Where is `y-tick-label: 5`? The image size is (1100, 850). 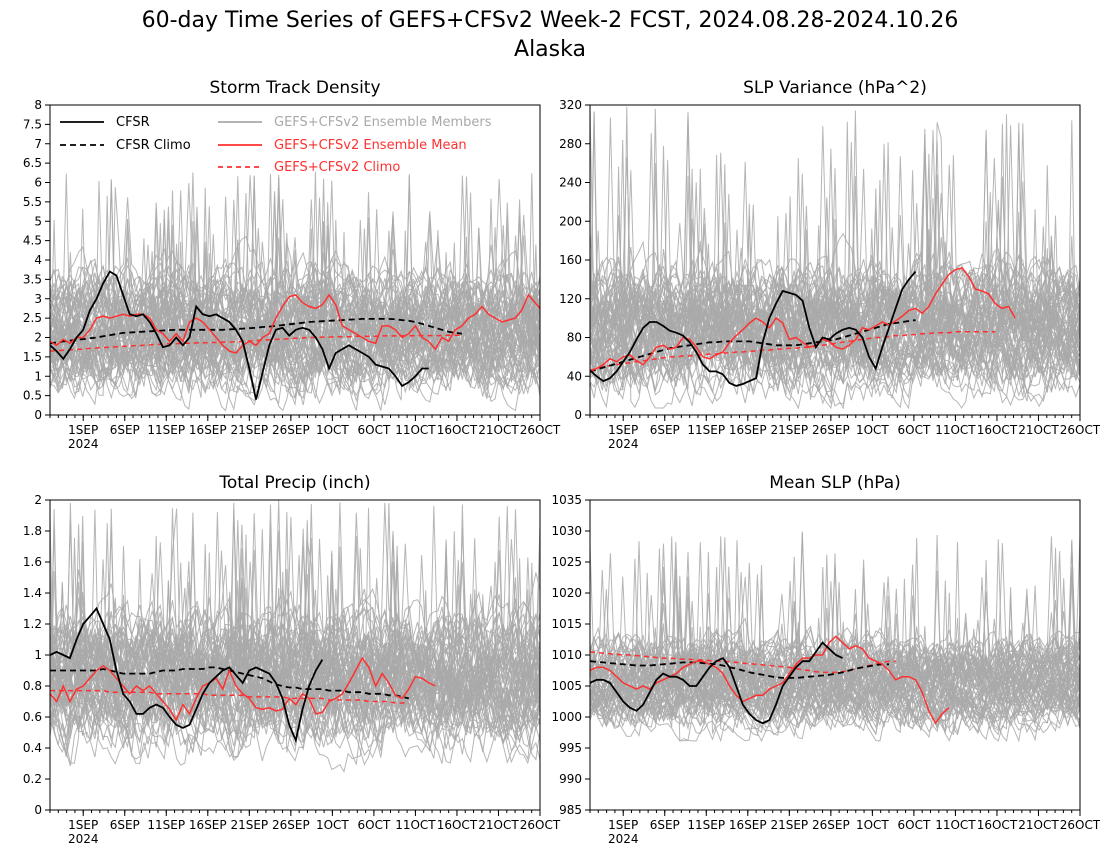
y-tick-label: 5 is located at coordinates (38, 221).